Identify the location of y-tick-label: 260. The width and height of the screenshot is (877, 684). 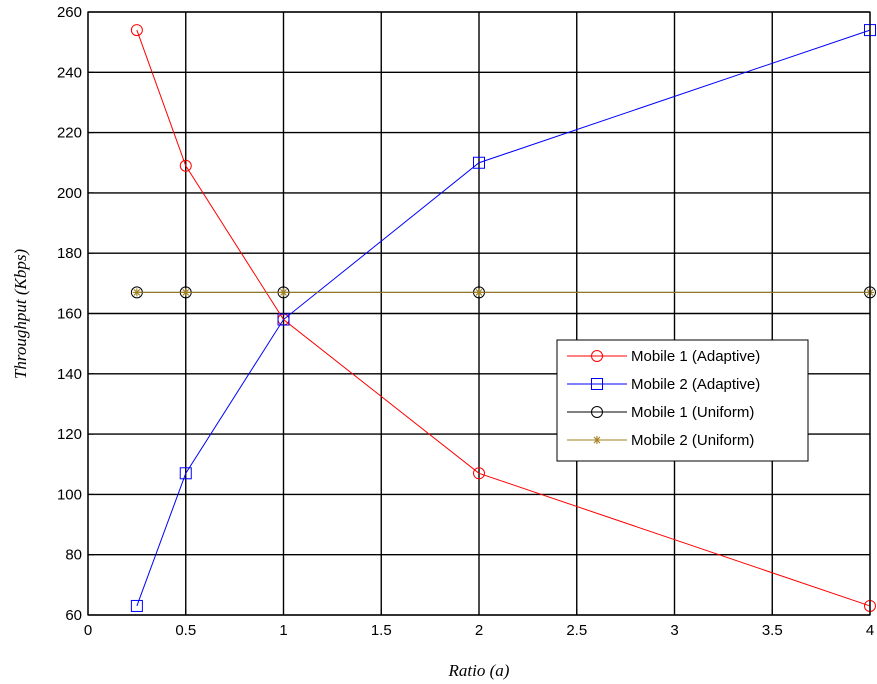
(69, 12).